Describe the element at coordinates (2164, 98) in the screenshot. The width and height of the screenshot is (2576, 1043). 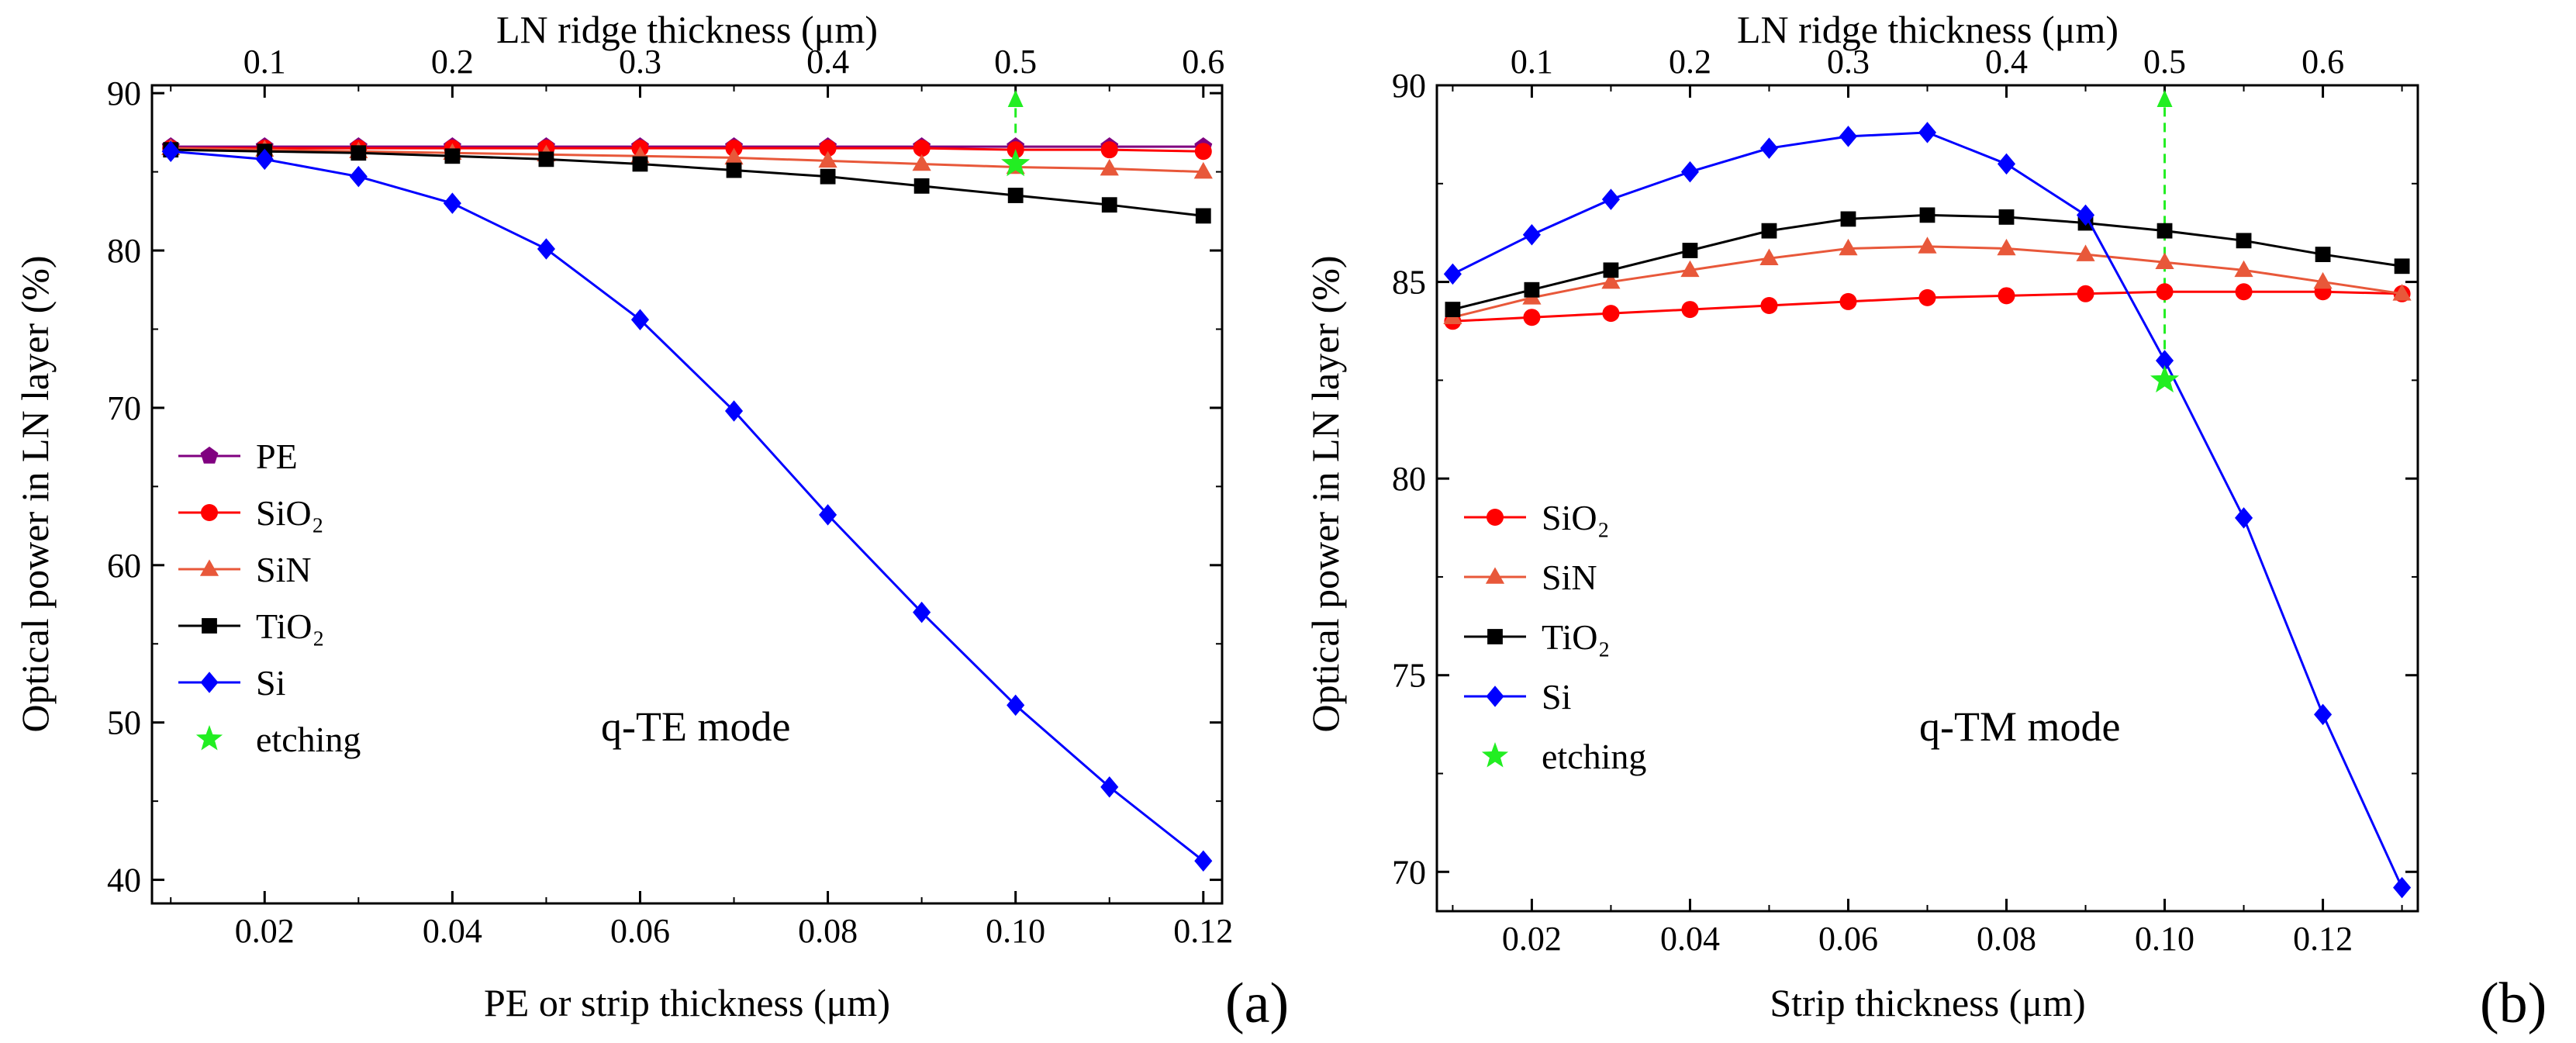
I see `etching-arrow-head-b` at that location.